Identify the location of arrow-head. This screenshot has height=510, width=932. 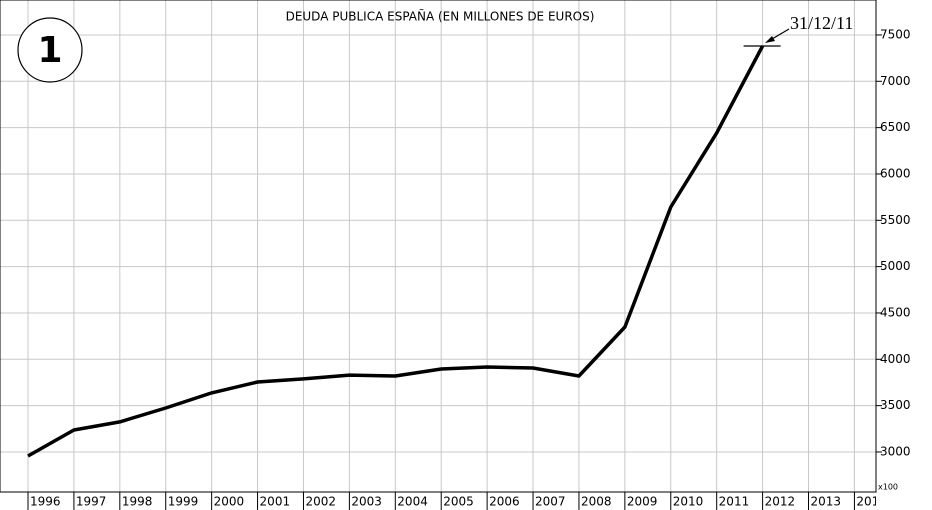
(770, 39).